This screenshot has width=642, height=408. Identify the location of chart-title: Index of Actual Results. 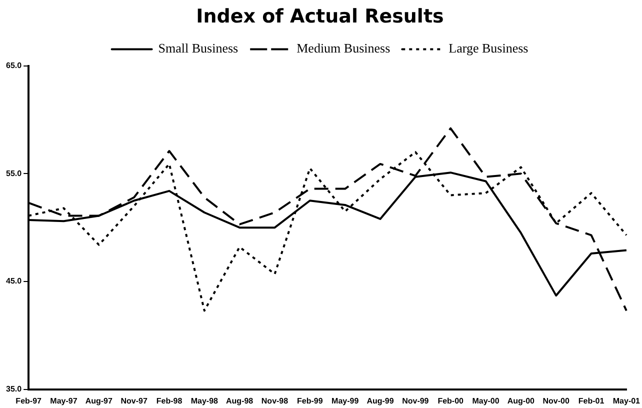
(320, 16).